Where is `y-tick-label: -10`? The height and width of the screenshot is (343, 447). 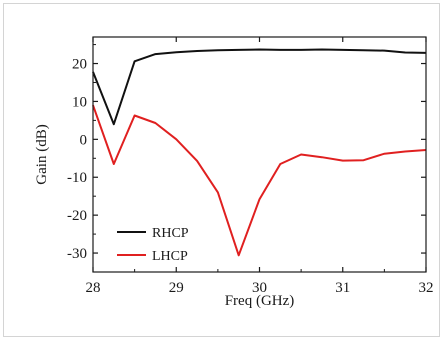 y-tick-label: -10 is located at coordinates (77, 178).